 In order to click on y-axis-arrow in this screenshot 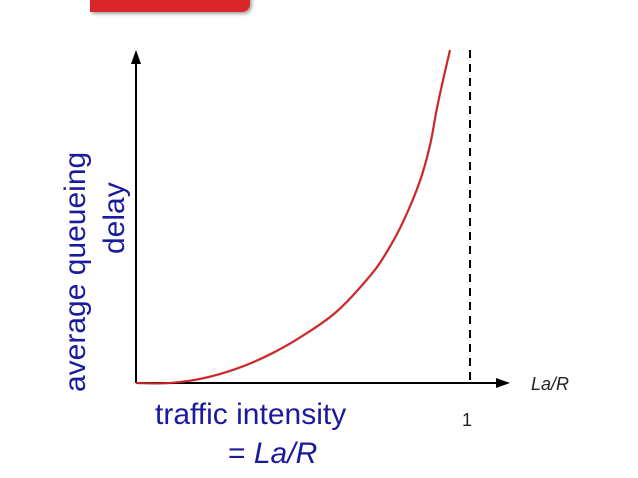, I will do `click(136, 57)`.